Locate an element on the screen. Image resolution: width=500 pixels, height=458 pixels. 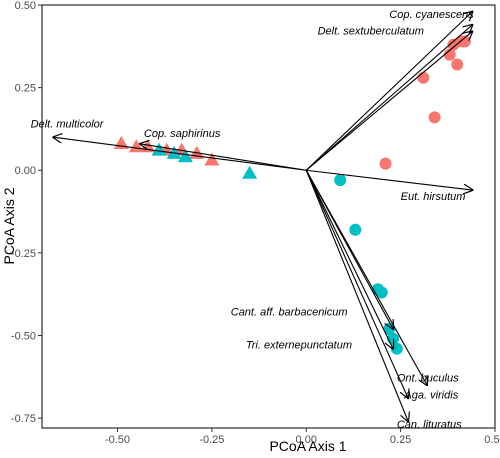
x-axis-title: PCoA Axis 1 is located at coordinates (307, 446).